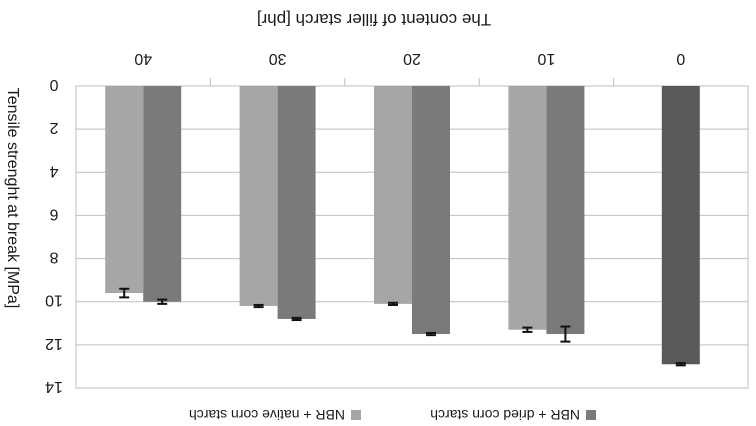 This screenshot has height=426, width=756. I want to click on legend-label: NBR + native corn starch, so click(267, 415).